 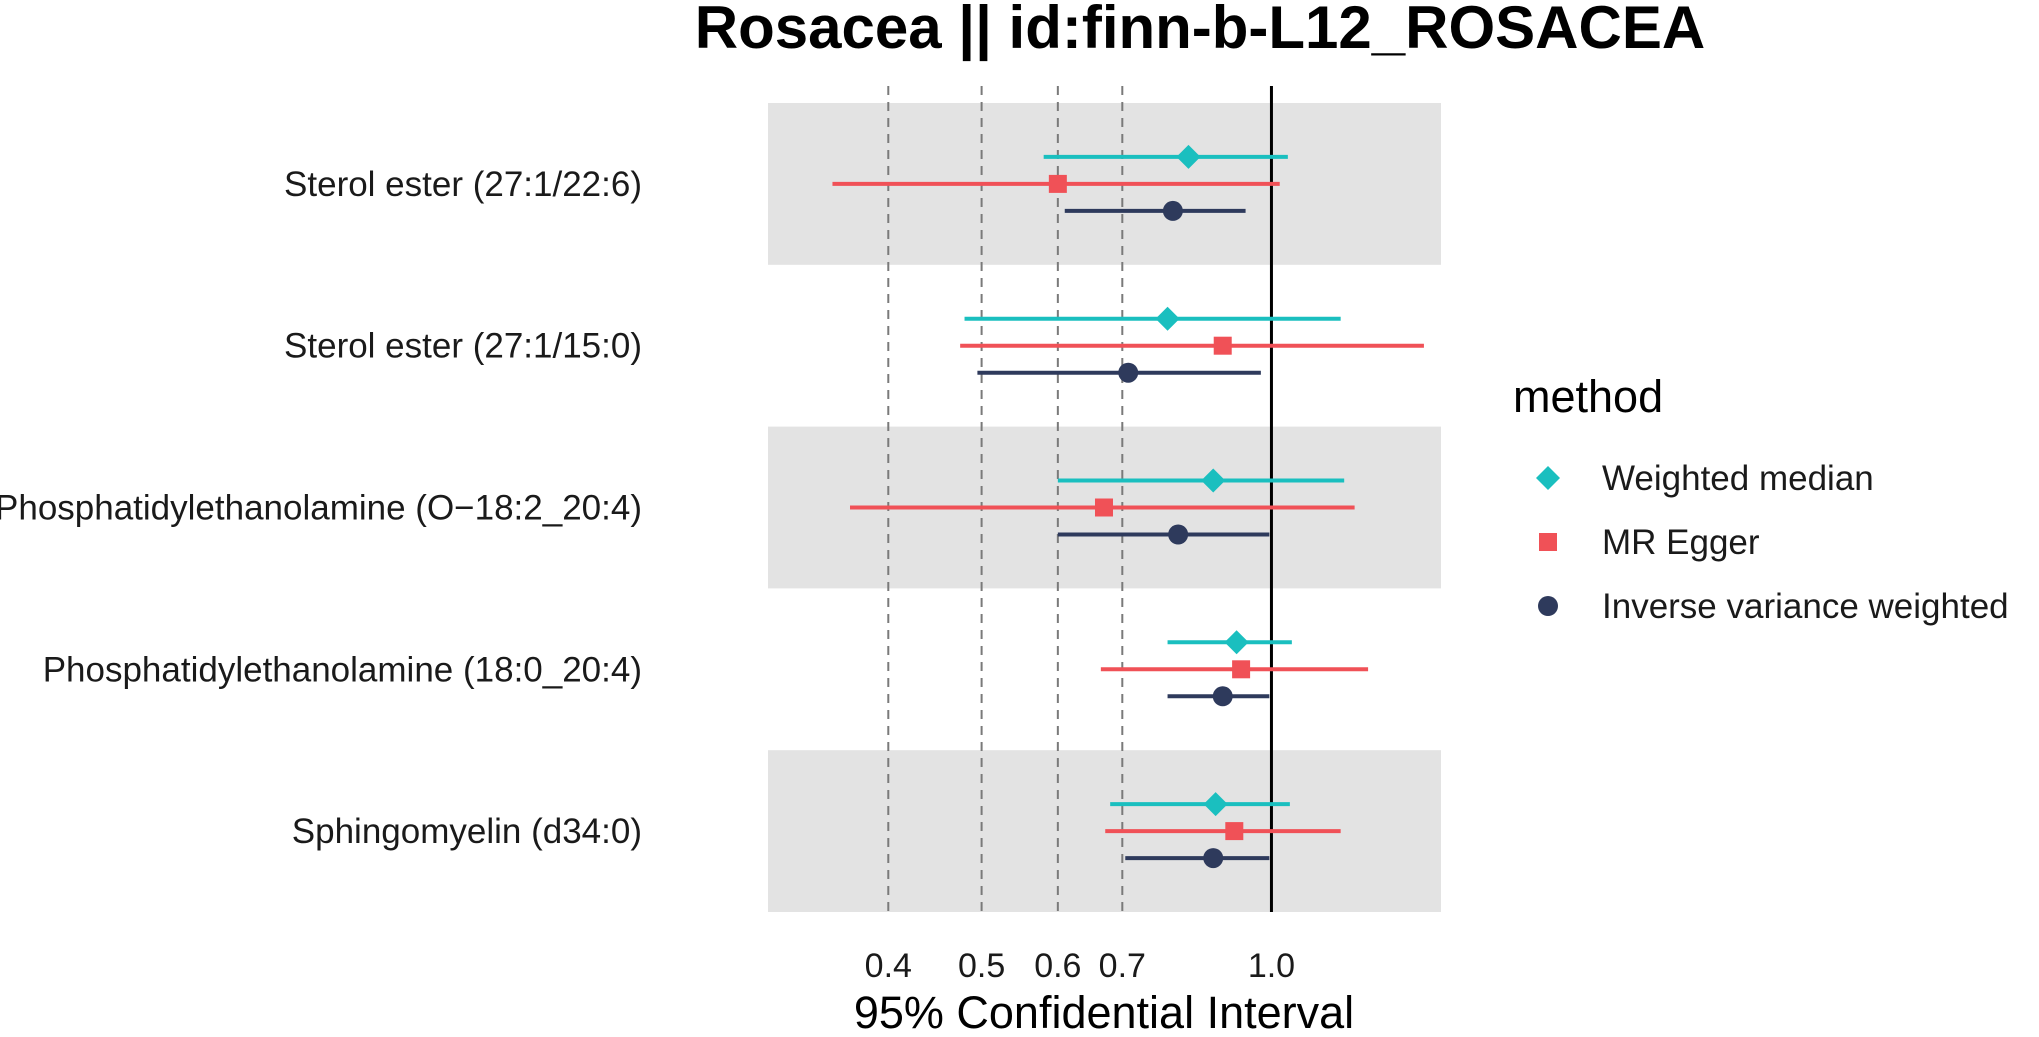 I want to click on series-diamond-group, so click(x=1154, y=480).